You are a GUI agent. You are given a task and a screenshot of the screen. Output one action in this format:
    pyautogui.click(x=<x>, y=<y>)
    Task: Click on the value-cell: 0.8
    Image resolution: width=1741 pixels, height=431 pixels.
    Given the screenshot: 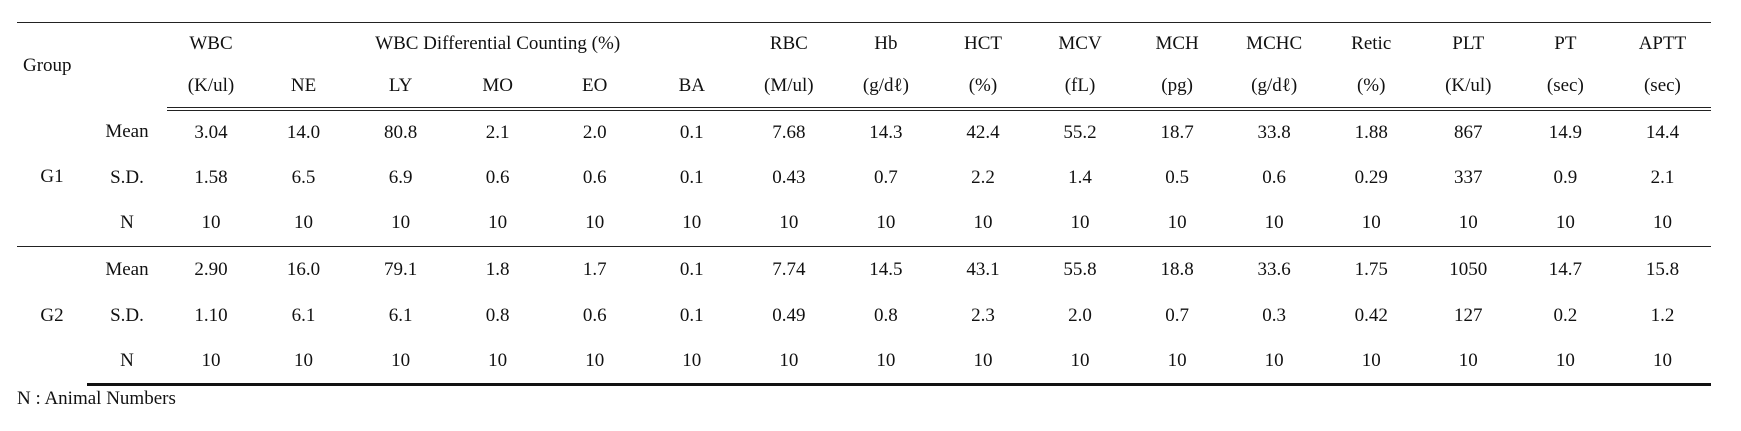 What is the action you would take?
    pyautogui.click(x=497, y=315)
    